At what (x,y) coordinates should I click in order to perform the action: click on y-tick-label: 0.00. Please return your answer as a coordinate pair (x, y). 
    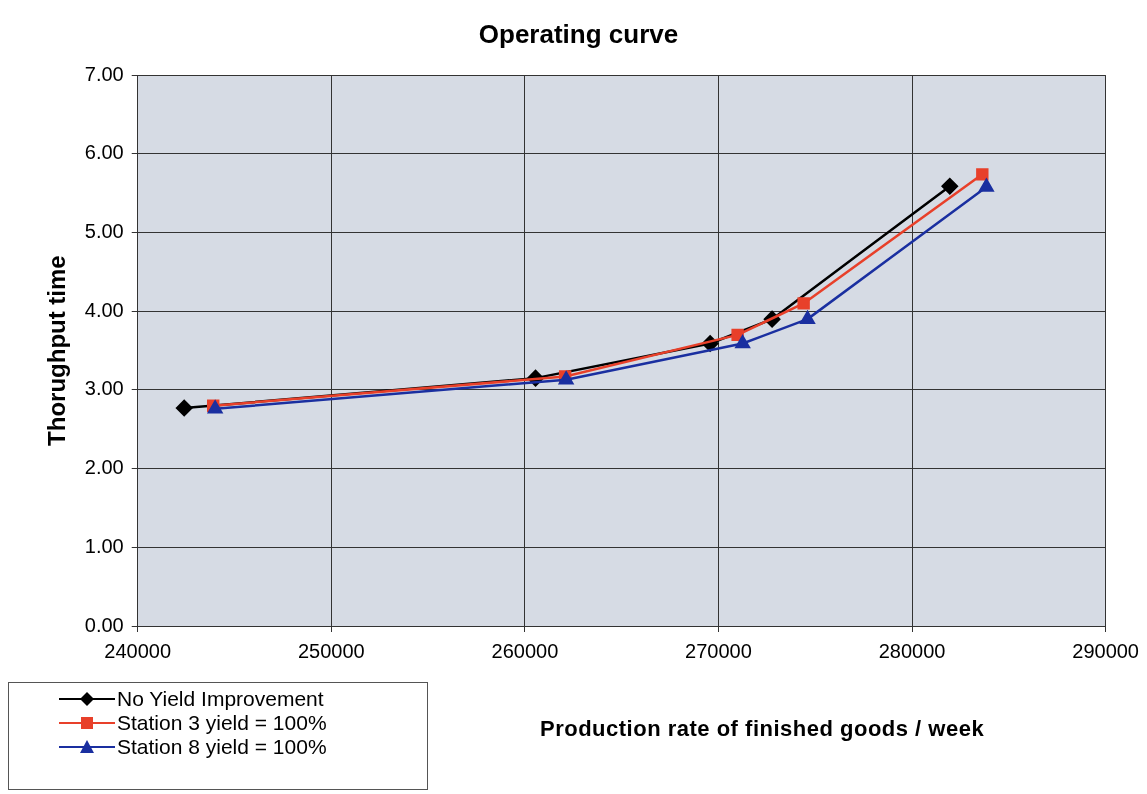
    Looking at the image, I should click on (104, 624).